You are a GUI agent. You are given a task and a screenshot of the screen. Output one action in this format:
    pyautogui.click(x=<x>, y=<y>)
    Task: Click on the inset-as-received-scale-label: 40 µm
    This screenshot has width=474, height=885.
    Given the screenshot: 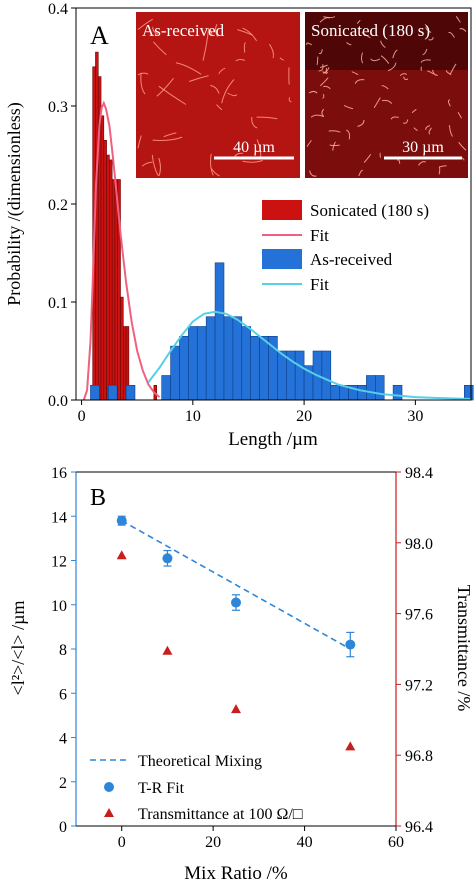 What is the action you would take?
    pyautogui.click(x=254, y=147)
    